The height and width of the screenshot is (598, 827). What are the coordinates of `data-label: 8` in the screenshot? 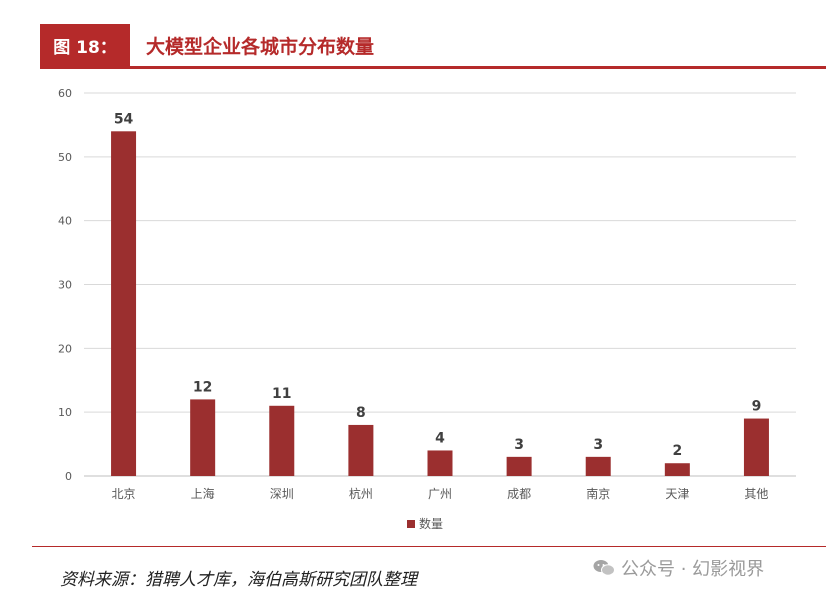 It's located at (361, 413).